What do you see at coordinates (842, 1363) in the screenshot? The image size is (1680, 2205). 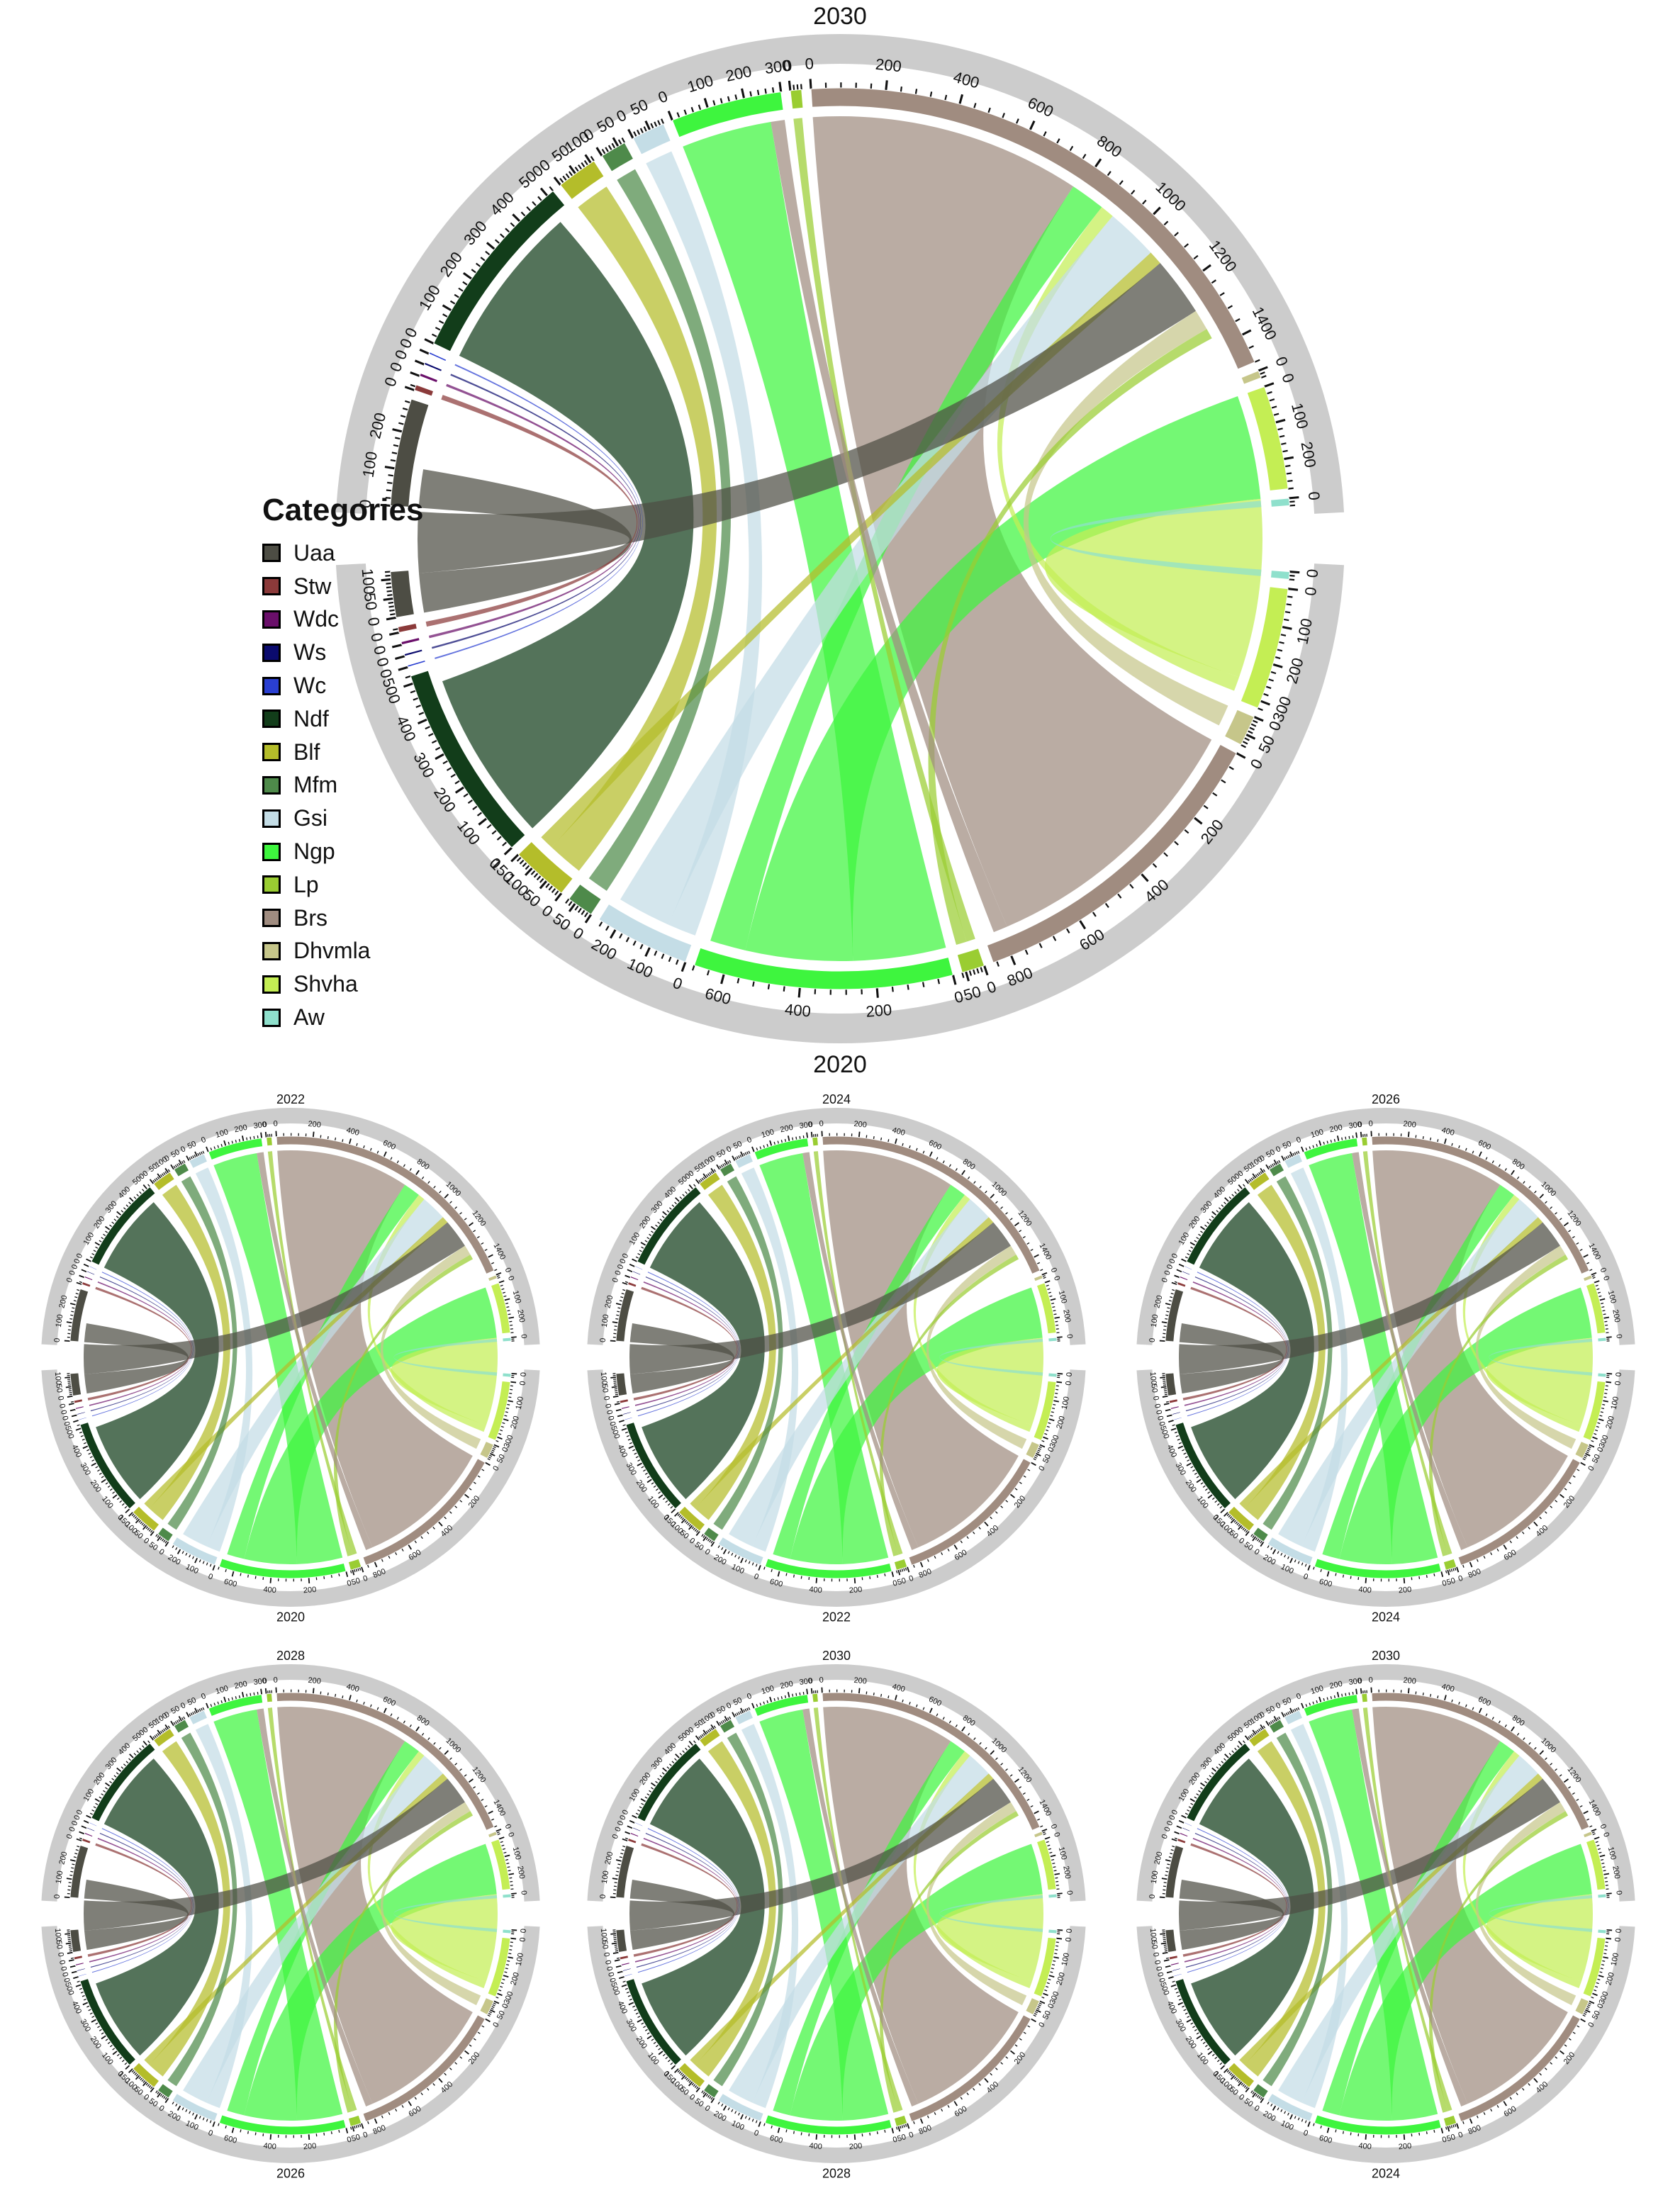 I see `flow-blf-to-brs` at bounding box center [842, 1363].